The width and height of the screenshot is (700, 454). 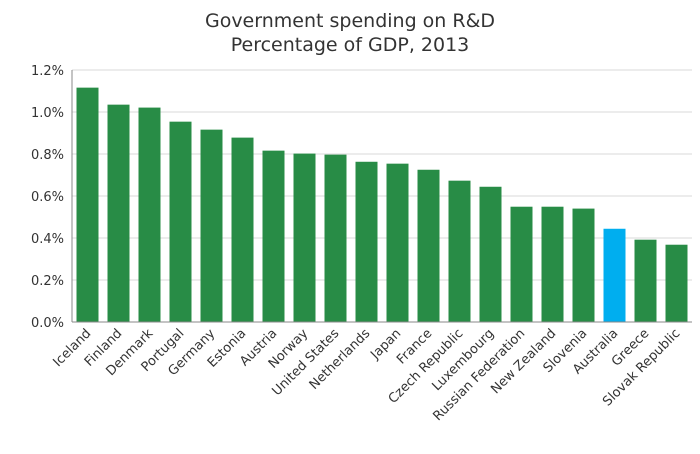 What do you see at coordinates (350, 21) in the screenshot?
I see `chart-title: Government spending on R&D` at bounding box center [350, 21].